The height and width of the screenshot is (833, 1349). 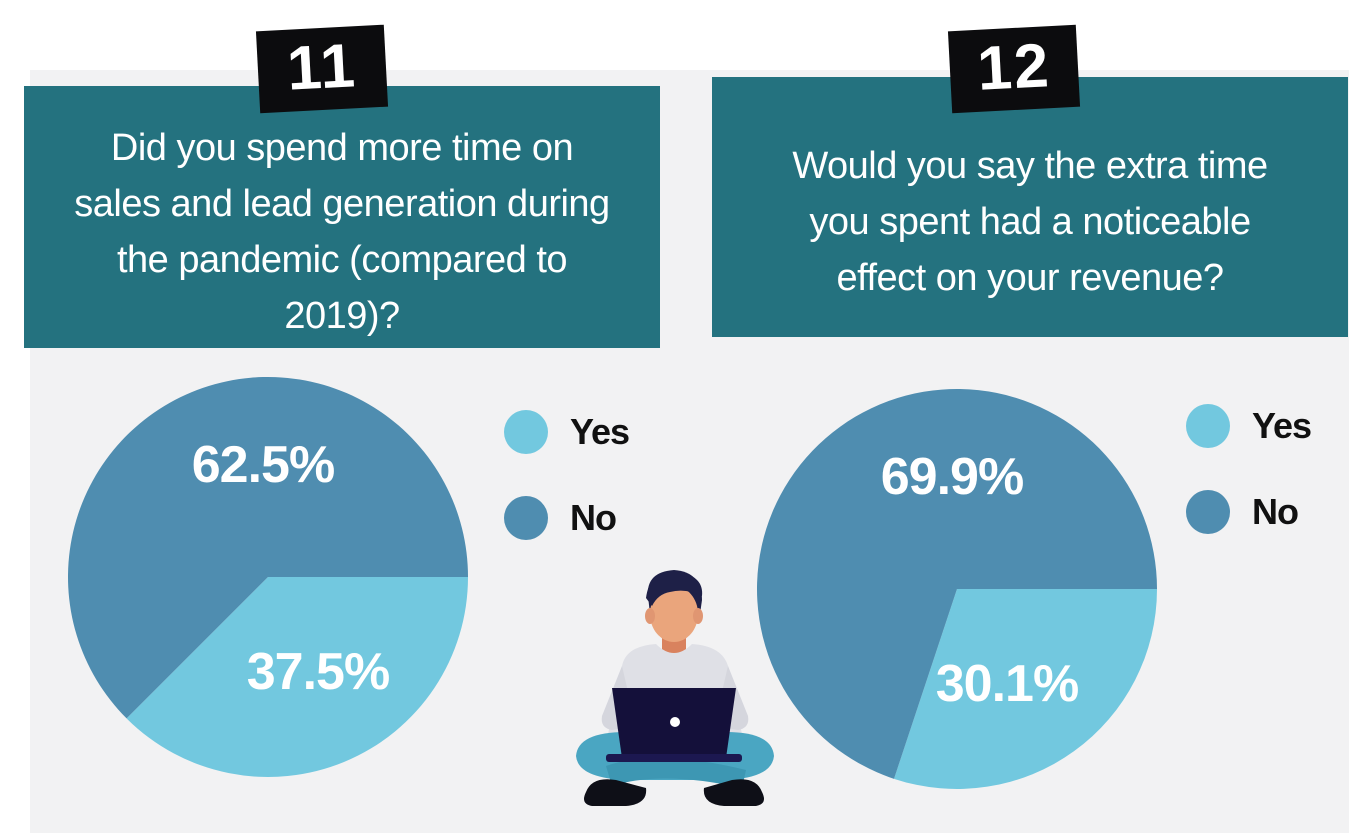 I want to click on pie-data-label-no: 69.9%, so click(x=952, y=477).